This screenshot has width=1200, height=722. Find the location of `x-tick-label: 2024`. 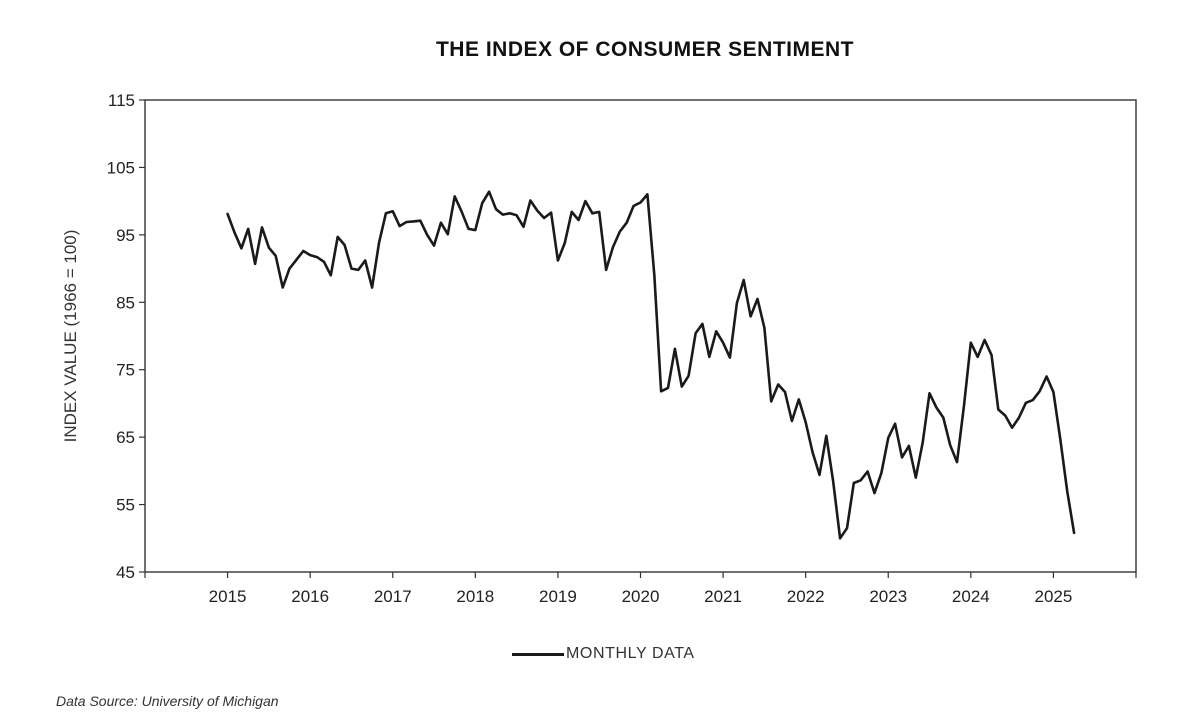

x-tick-label: 2024 is located at coordinates (971, 596).